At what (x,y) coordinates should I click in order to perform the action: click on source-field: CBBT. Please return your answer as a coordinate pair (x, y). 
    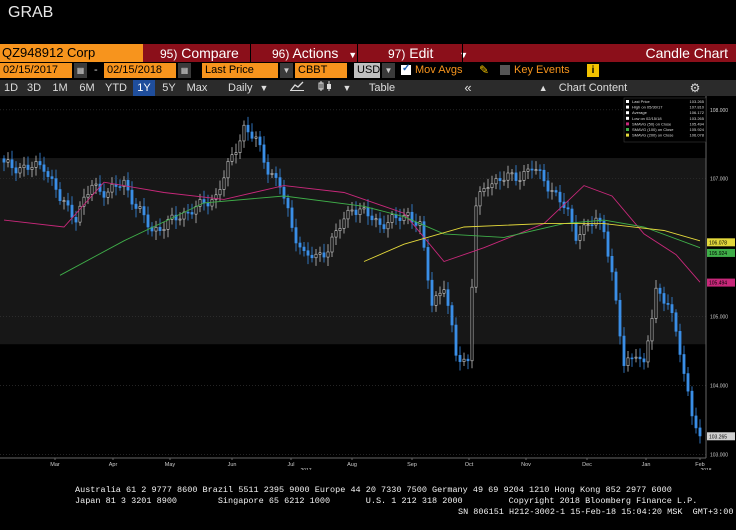
    Looking at the image, I should click on (321, 70).